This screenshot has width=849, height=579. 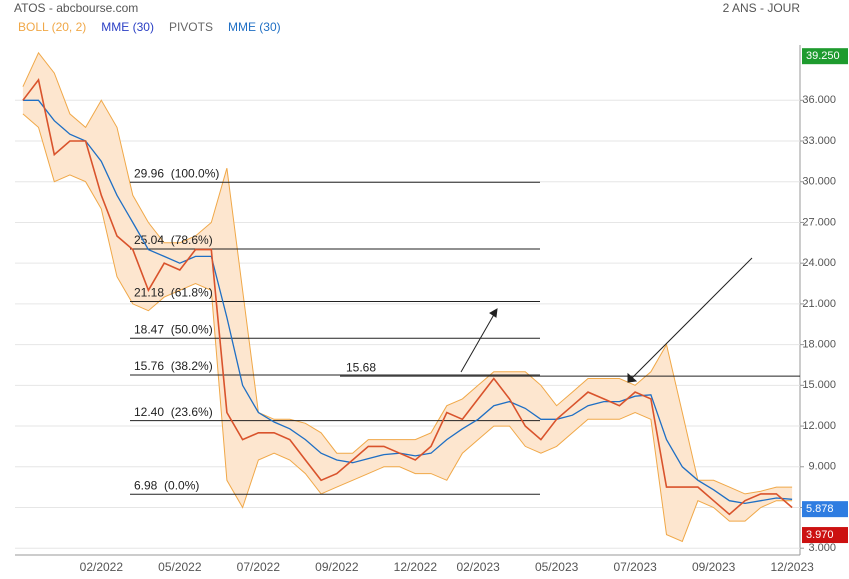 I want to click on y-tick-label: 27.000, so click(x=819, y=222).